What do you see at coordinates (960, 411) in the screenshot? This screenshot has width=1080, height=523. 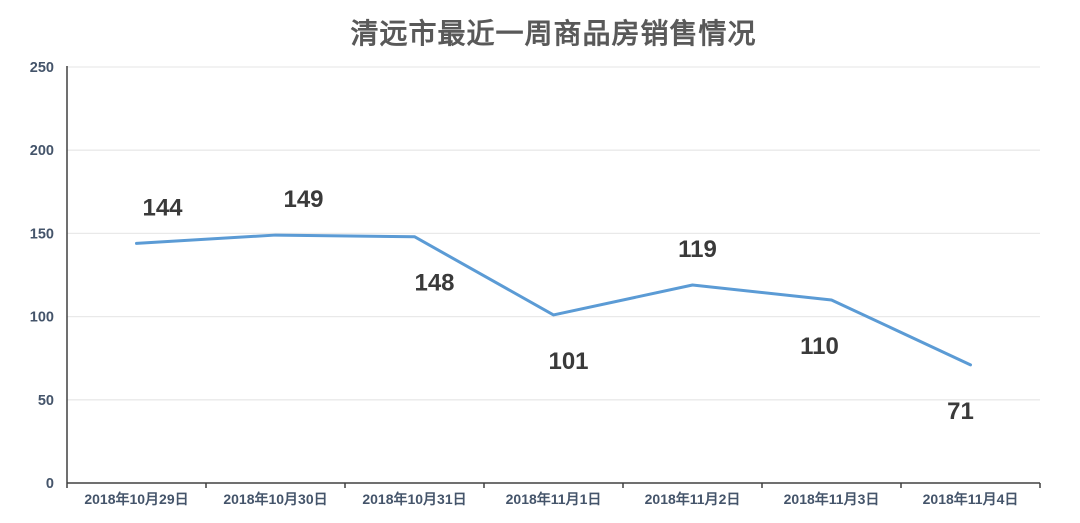 I see `data-label: 71` at bounding box center [960, 411].